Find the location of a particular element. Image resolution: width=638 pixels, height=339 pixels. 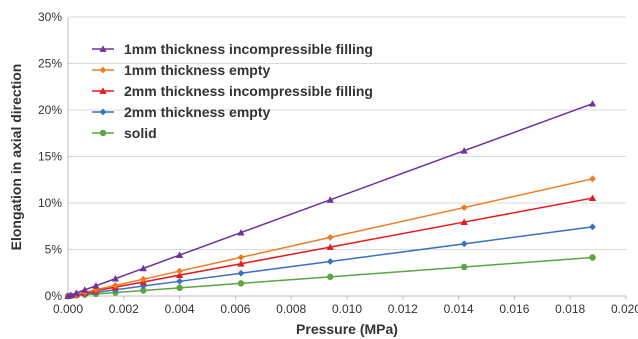

x-tick-label: 0.018 is located at coordinates (570, 309).